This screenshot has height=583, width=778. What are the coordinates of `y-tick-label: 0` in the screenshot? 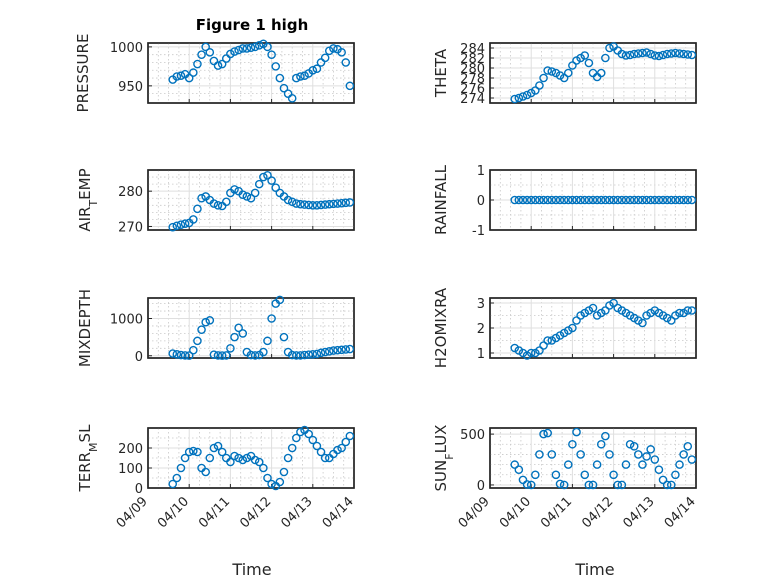 It's located at (139, 357).